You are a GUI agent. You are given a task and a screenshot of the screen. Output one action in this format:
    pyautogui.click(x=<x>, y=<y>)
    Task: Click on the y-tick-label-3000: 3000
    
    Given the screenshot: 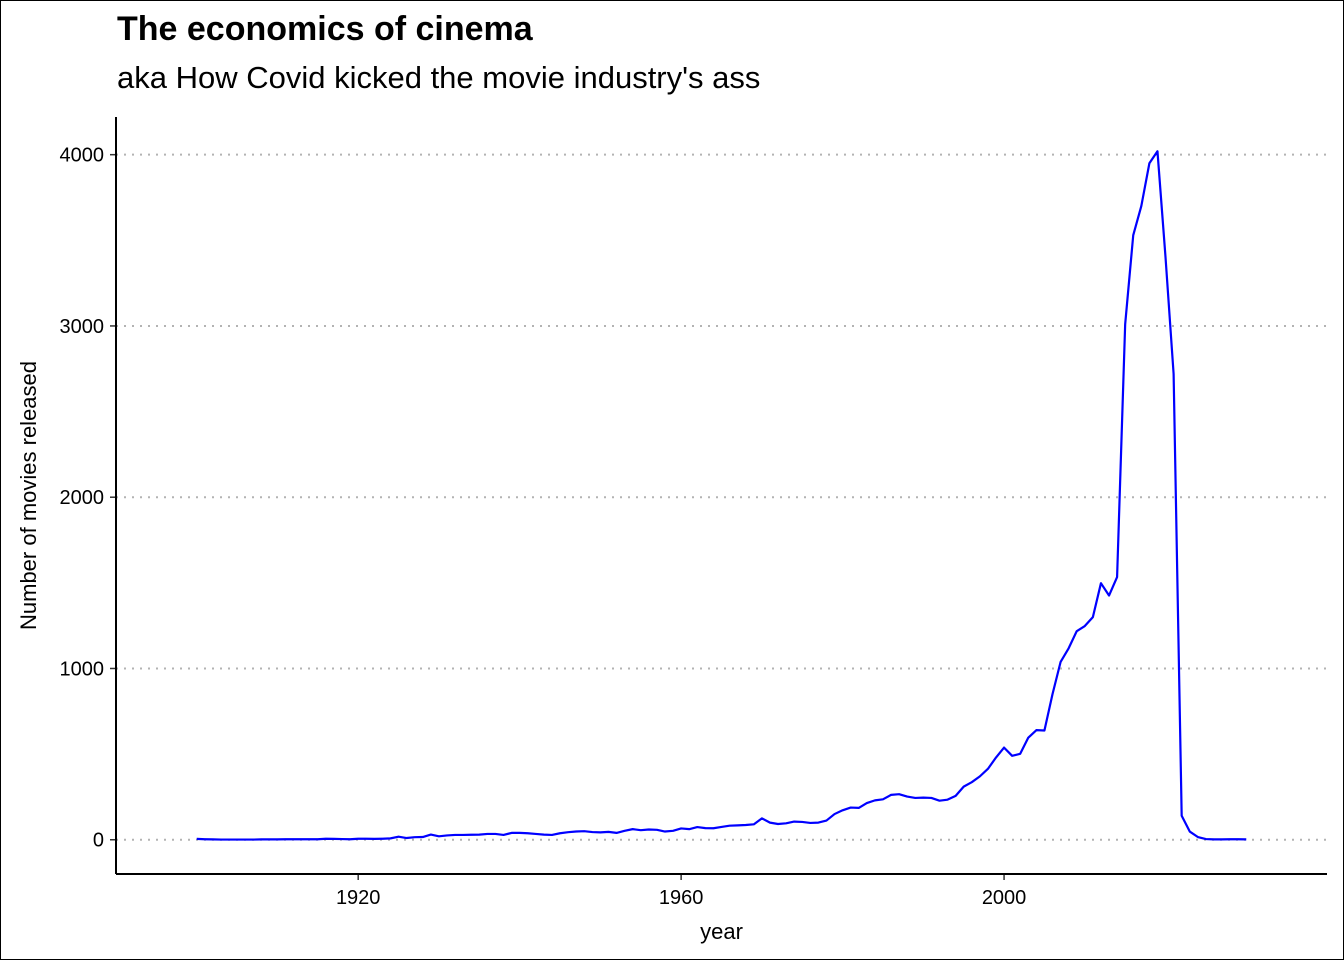 What is the action you would take?
    pyautogui.click(x=82, y=327)
    